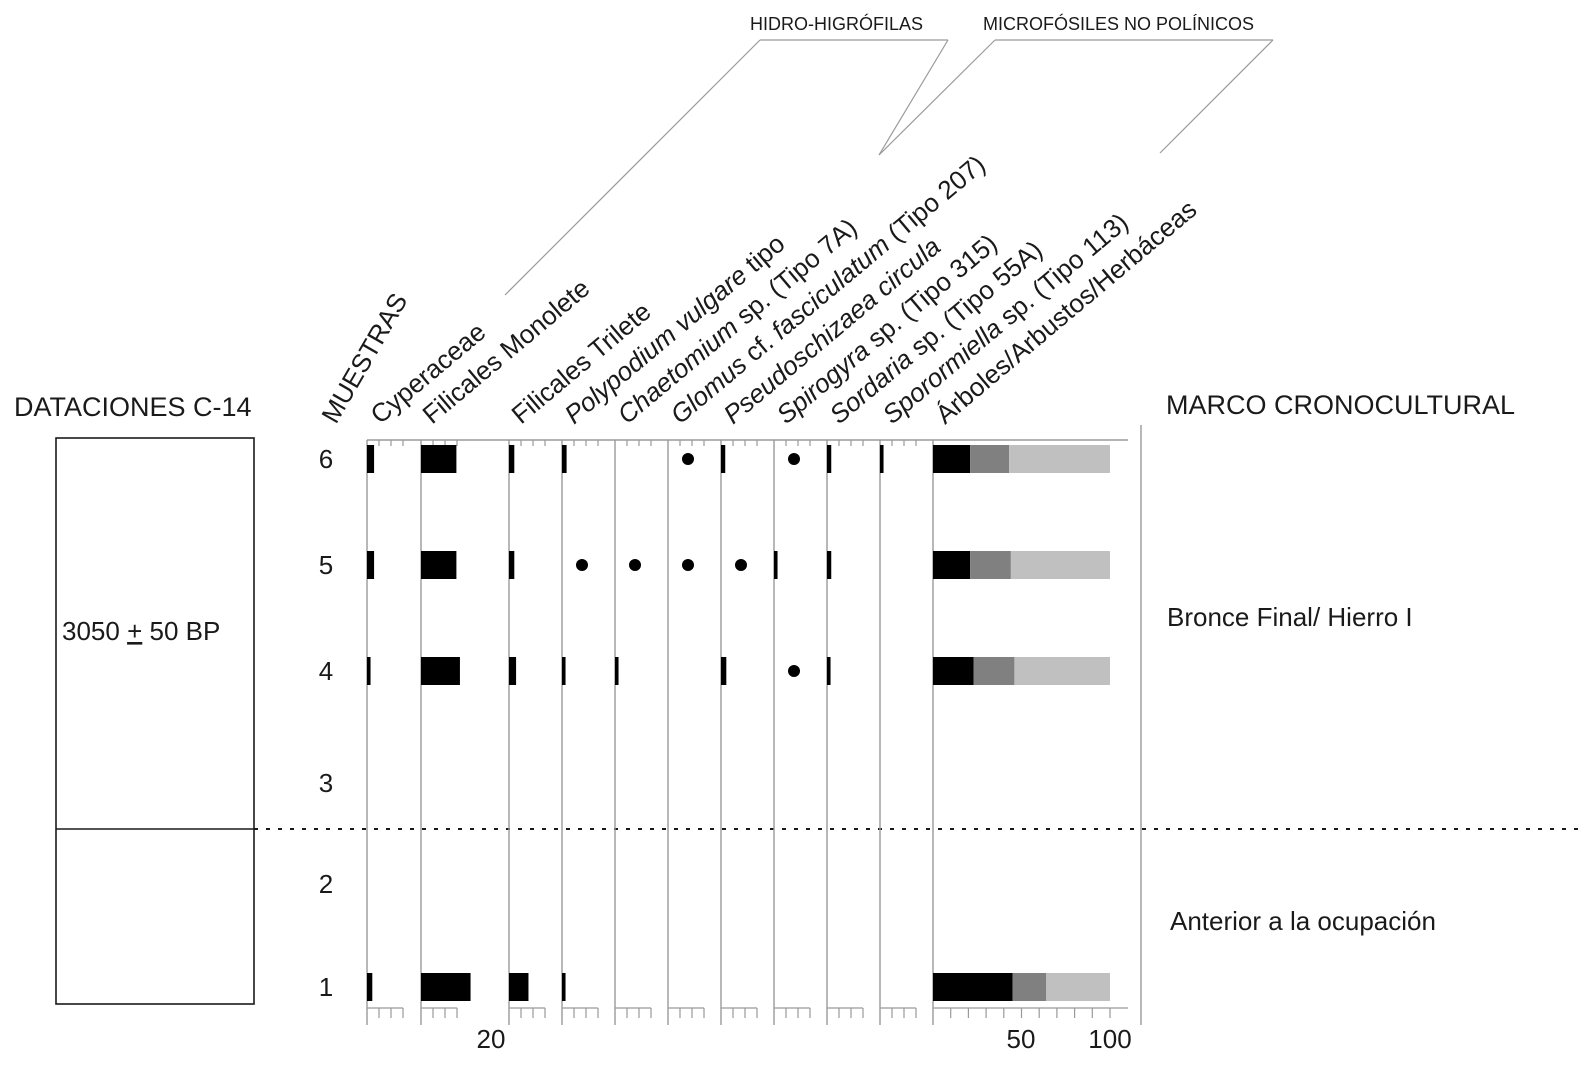 The width and height of the screenshot is (1591, 1068). Describe the element at coordinates (491, 1039) in the screenshot. I see `x-tick-label-20: 20` at that location.